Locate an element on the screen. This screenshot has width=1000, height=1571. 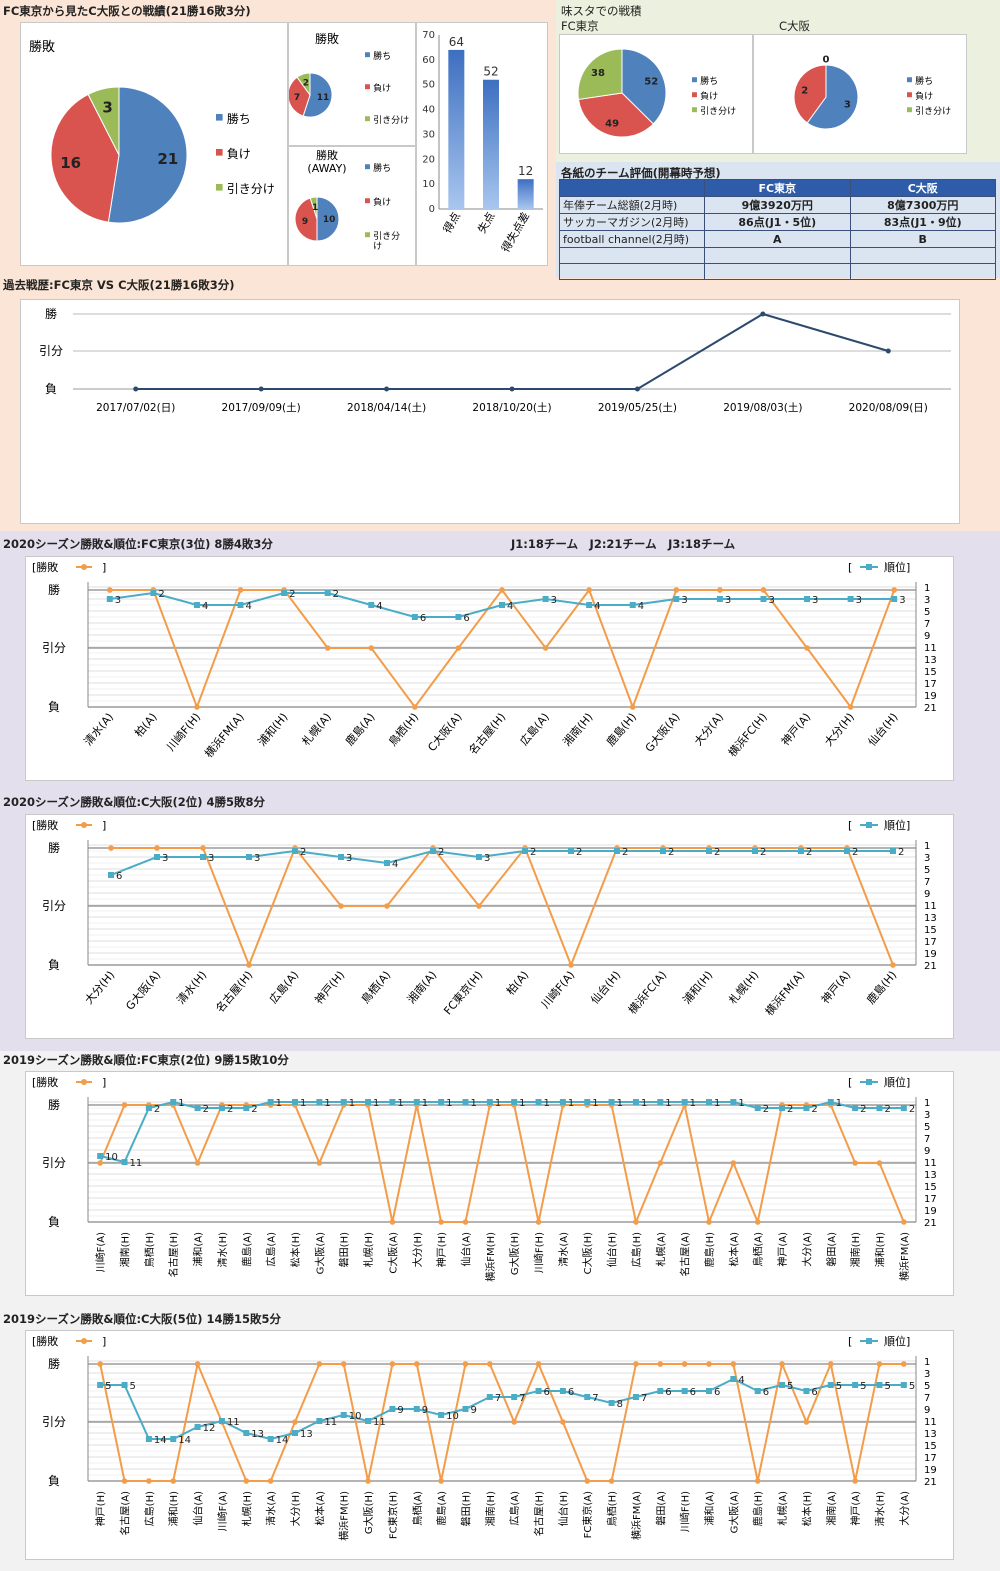
eval-label: サッカーマガジン(2月時) is located at coordinates (632, 222).